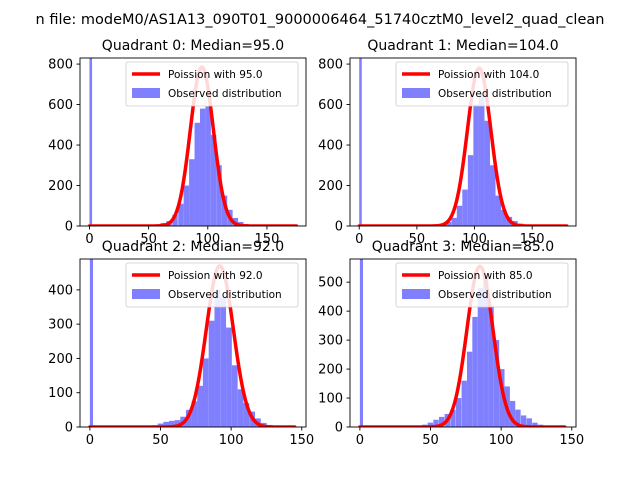 Image resolution: width=640 pixels, height=480 pixels. I want to click on legend: Poission with 92.0 Observed distribution, so click(212, 285).